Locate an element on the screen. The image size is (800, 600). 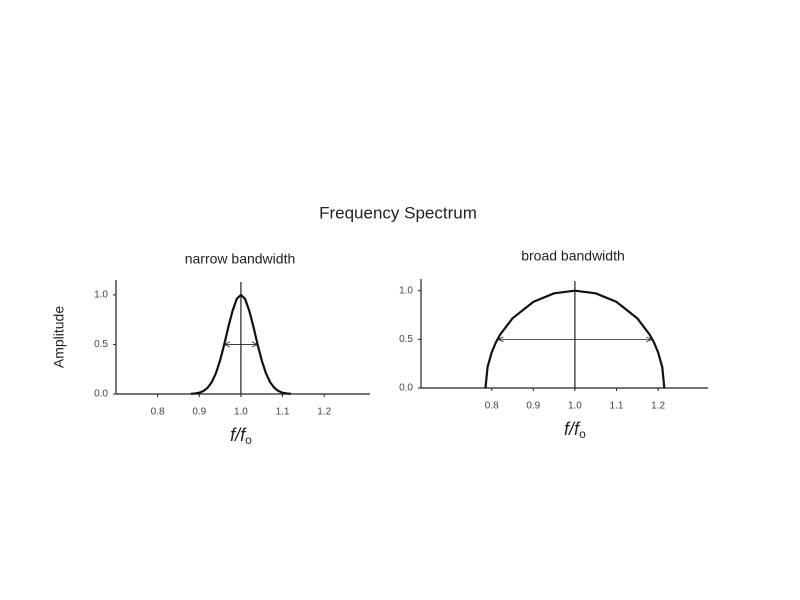
panel-title: broad bandwidth is located at coordinates (573, 256).